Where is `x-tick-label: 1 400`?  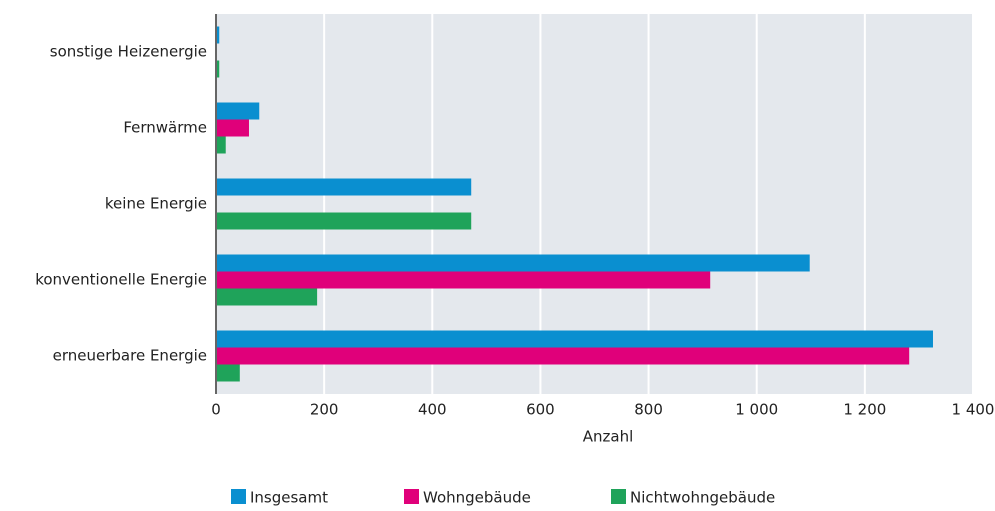
x-tick-label: 1 400 is located at coordinates (973, 410).